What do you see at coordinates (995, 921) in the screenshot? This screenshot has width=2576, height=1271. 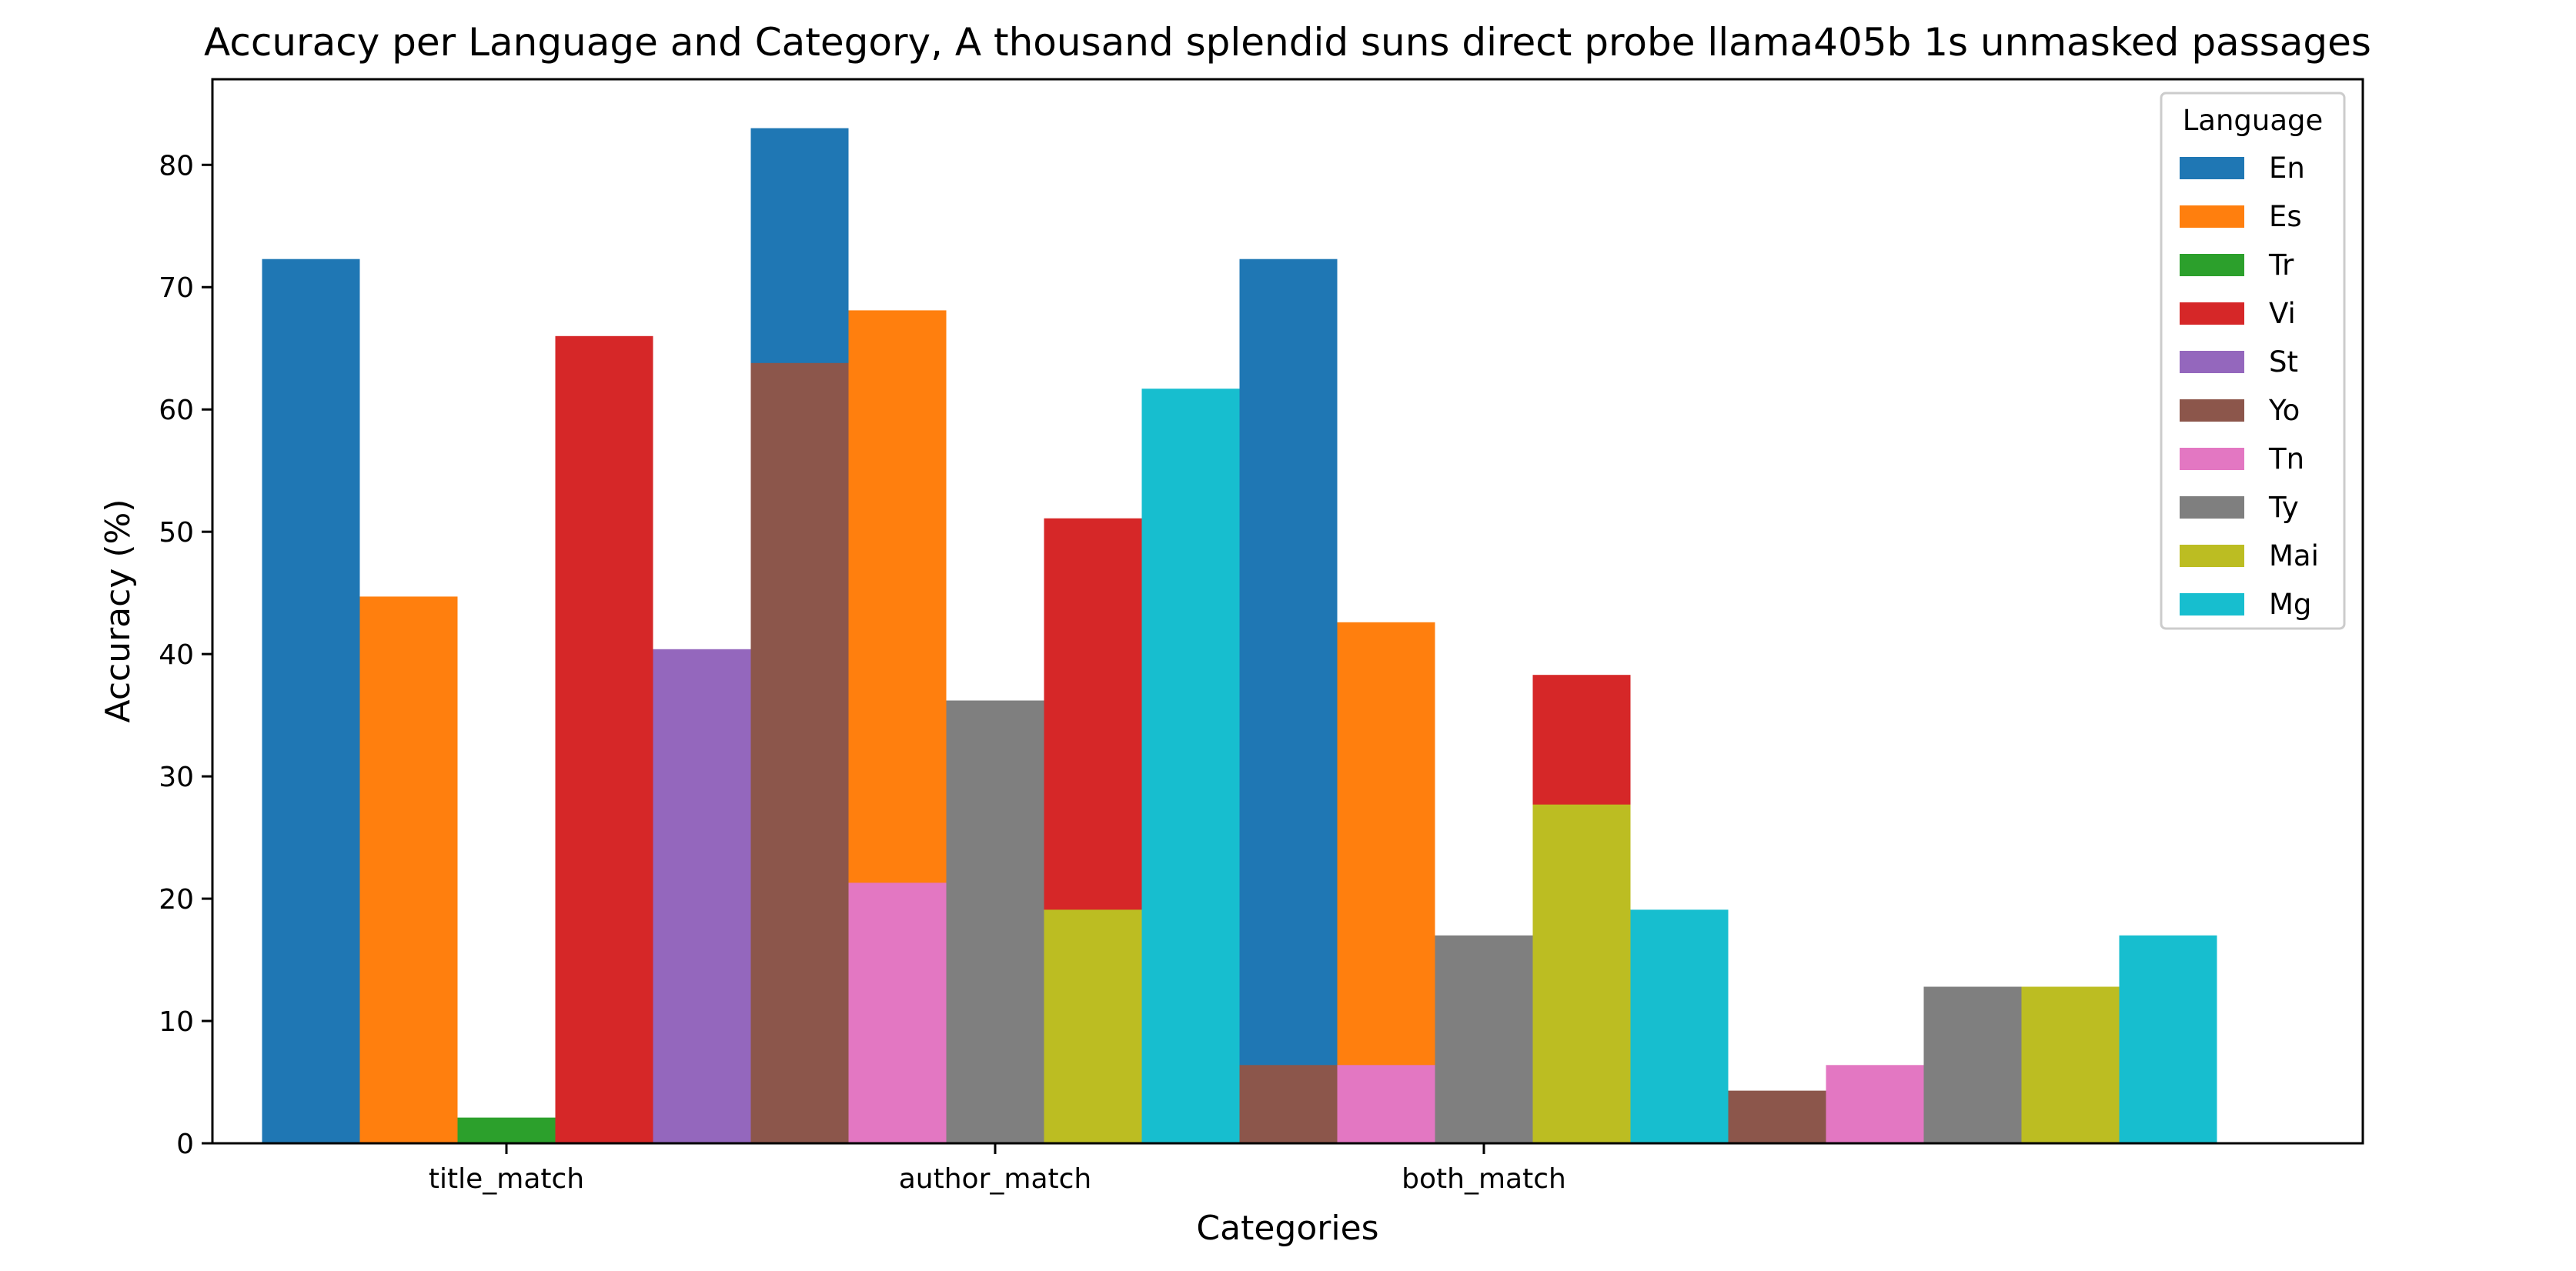 I see `bar-ty-title_match` at bounding box center [995, 921].